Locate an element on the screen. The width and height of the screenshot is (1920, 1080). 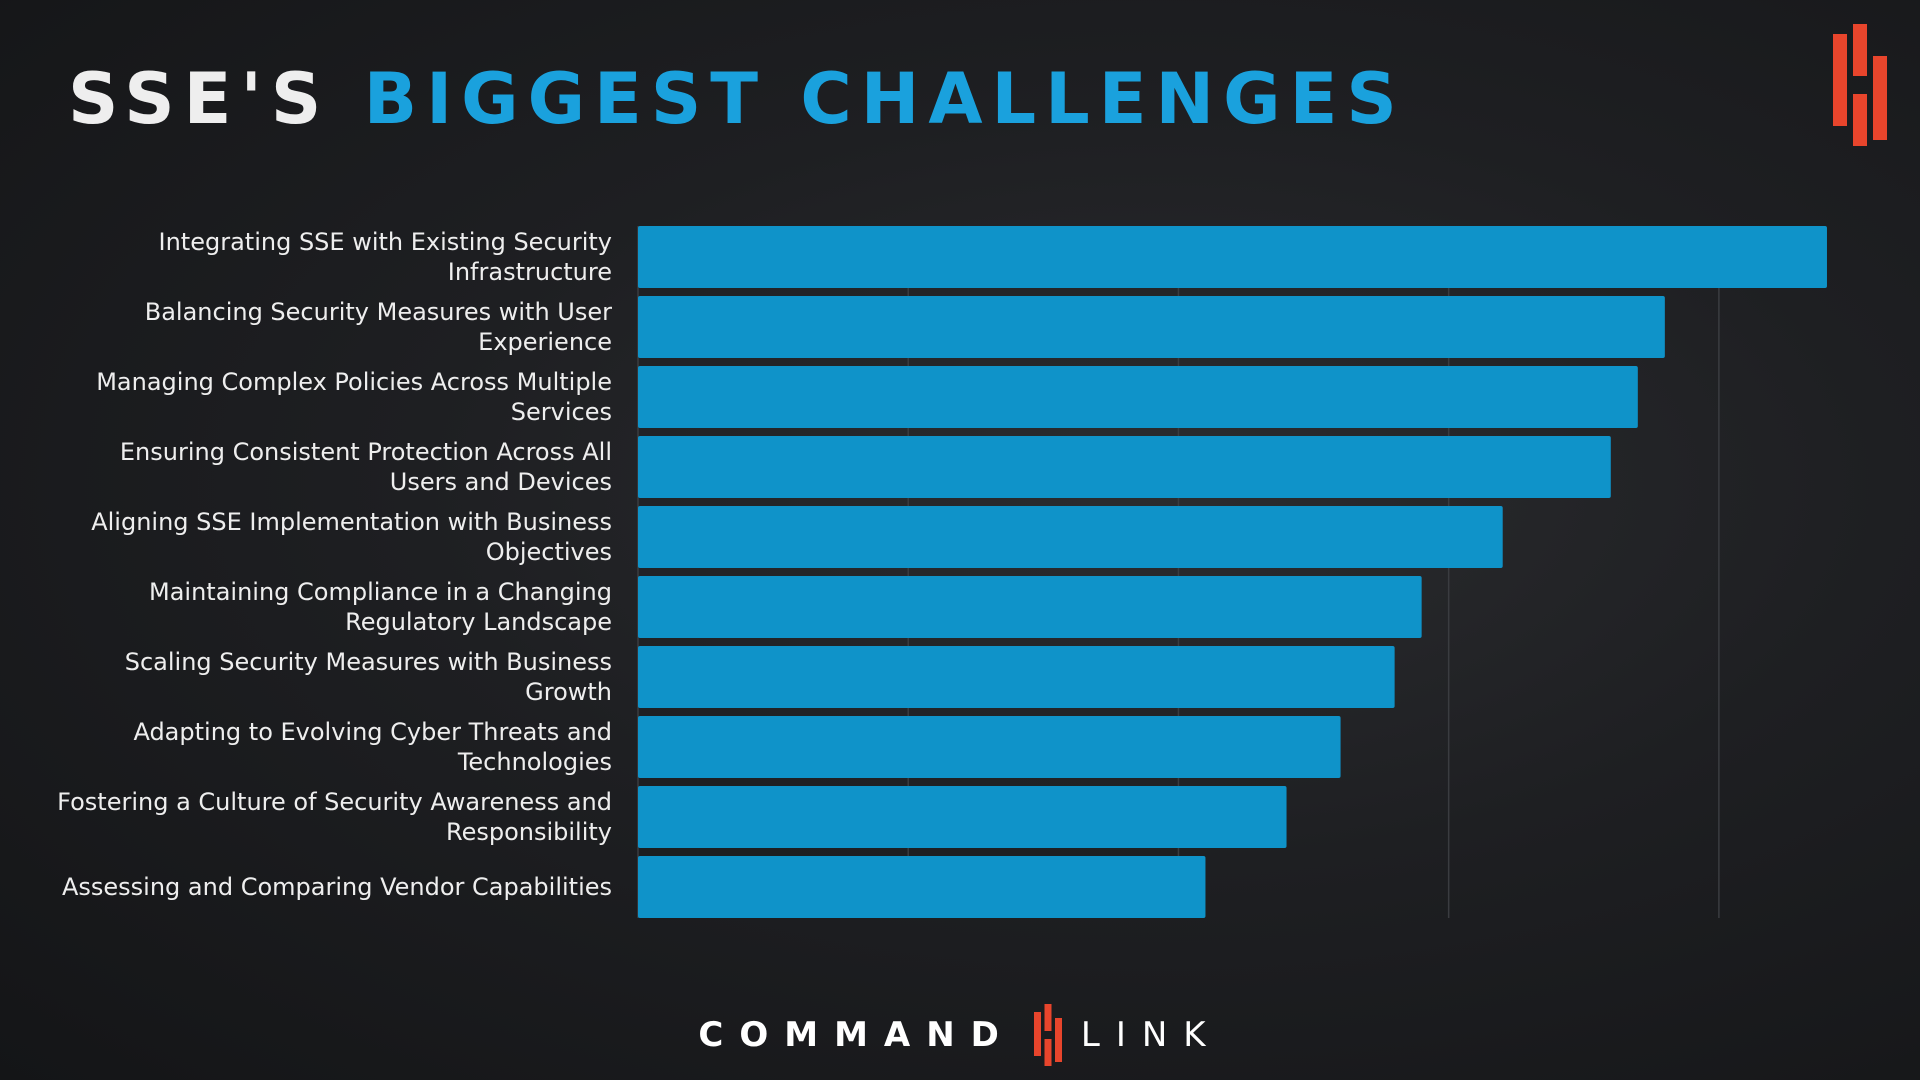
title-part-white: SSE'S is located at coordinates (199, 99).